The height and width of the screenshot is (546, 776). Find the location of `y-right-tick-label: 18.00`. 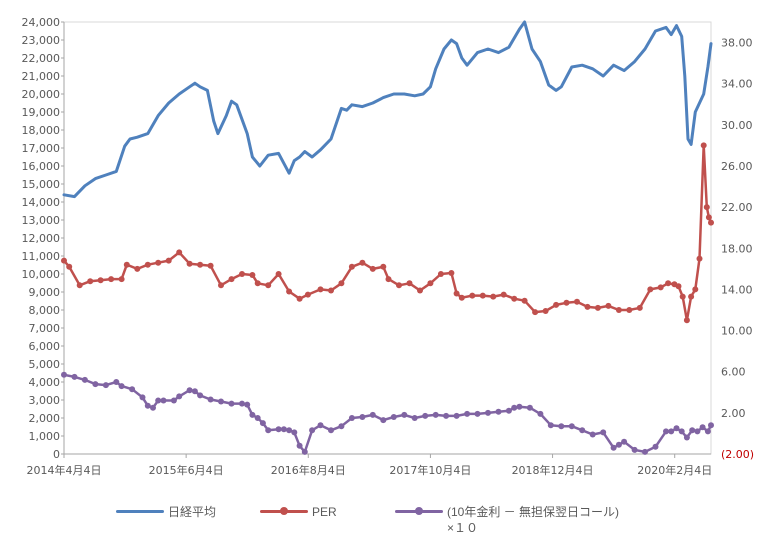

y-right-tick-label: 18.00 is located at coordinates (737, 248).